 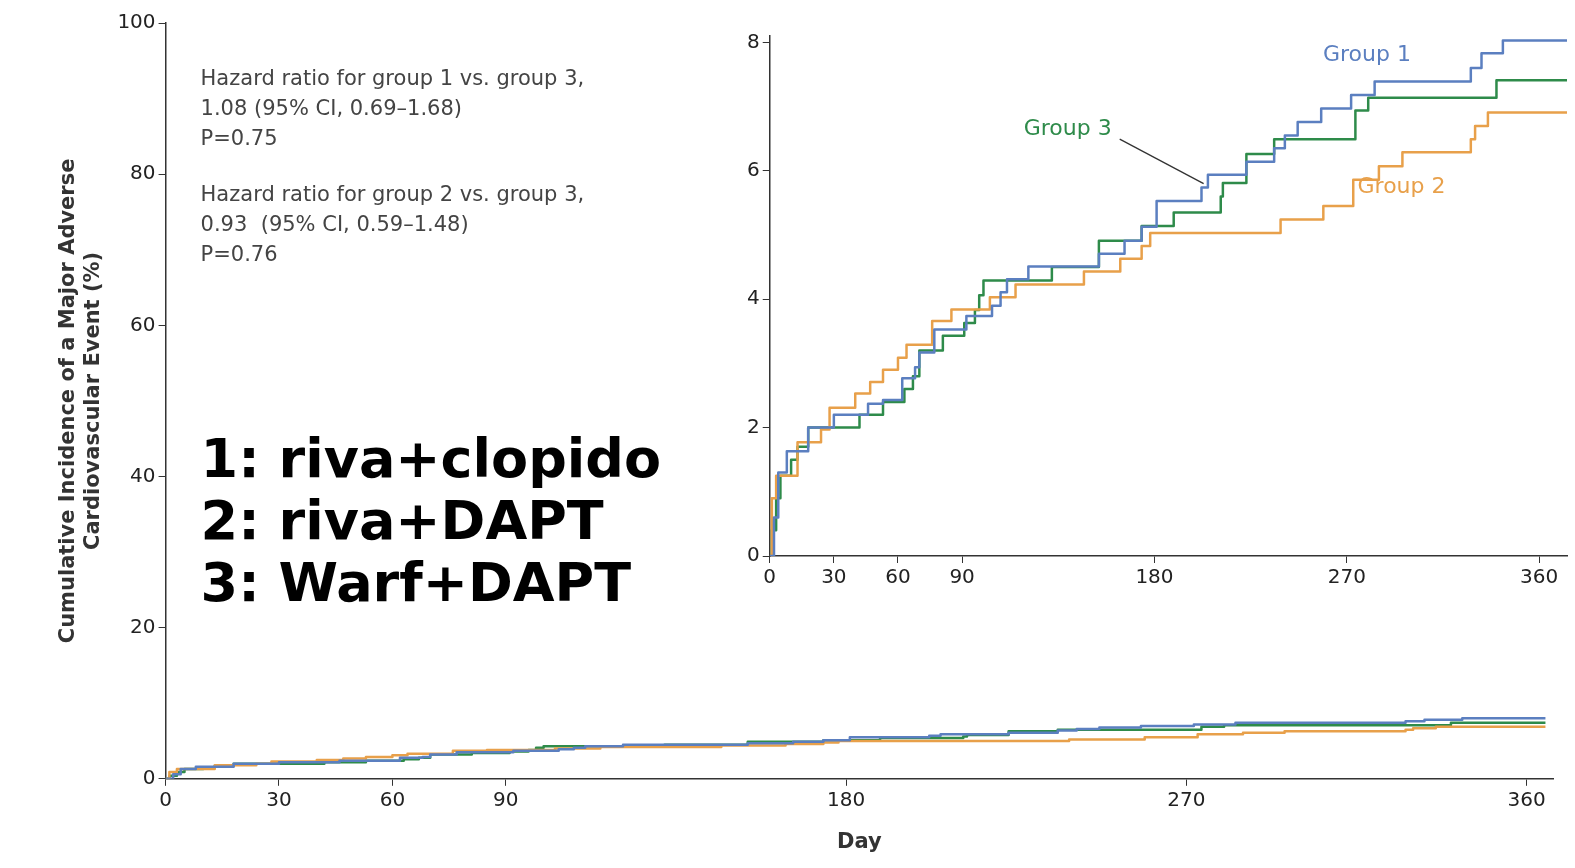 I want to click on annotation: Hazard ratio for group 2 vs. group 3, 0.93 (95% CI, 0.59–1.48) P=0.76, so click(x=392, y=224).